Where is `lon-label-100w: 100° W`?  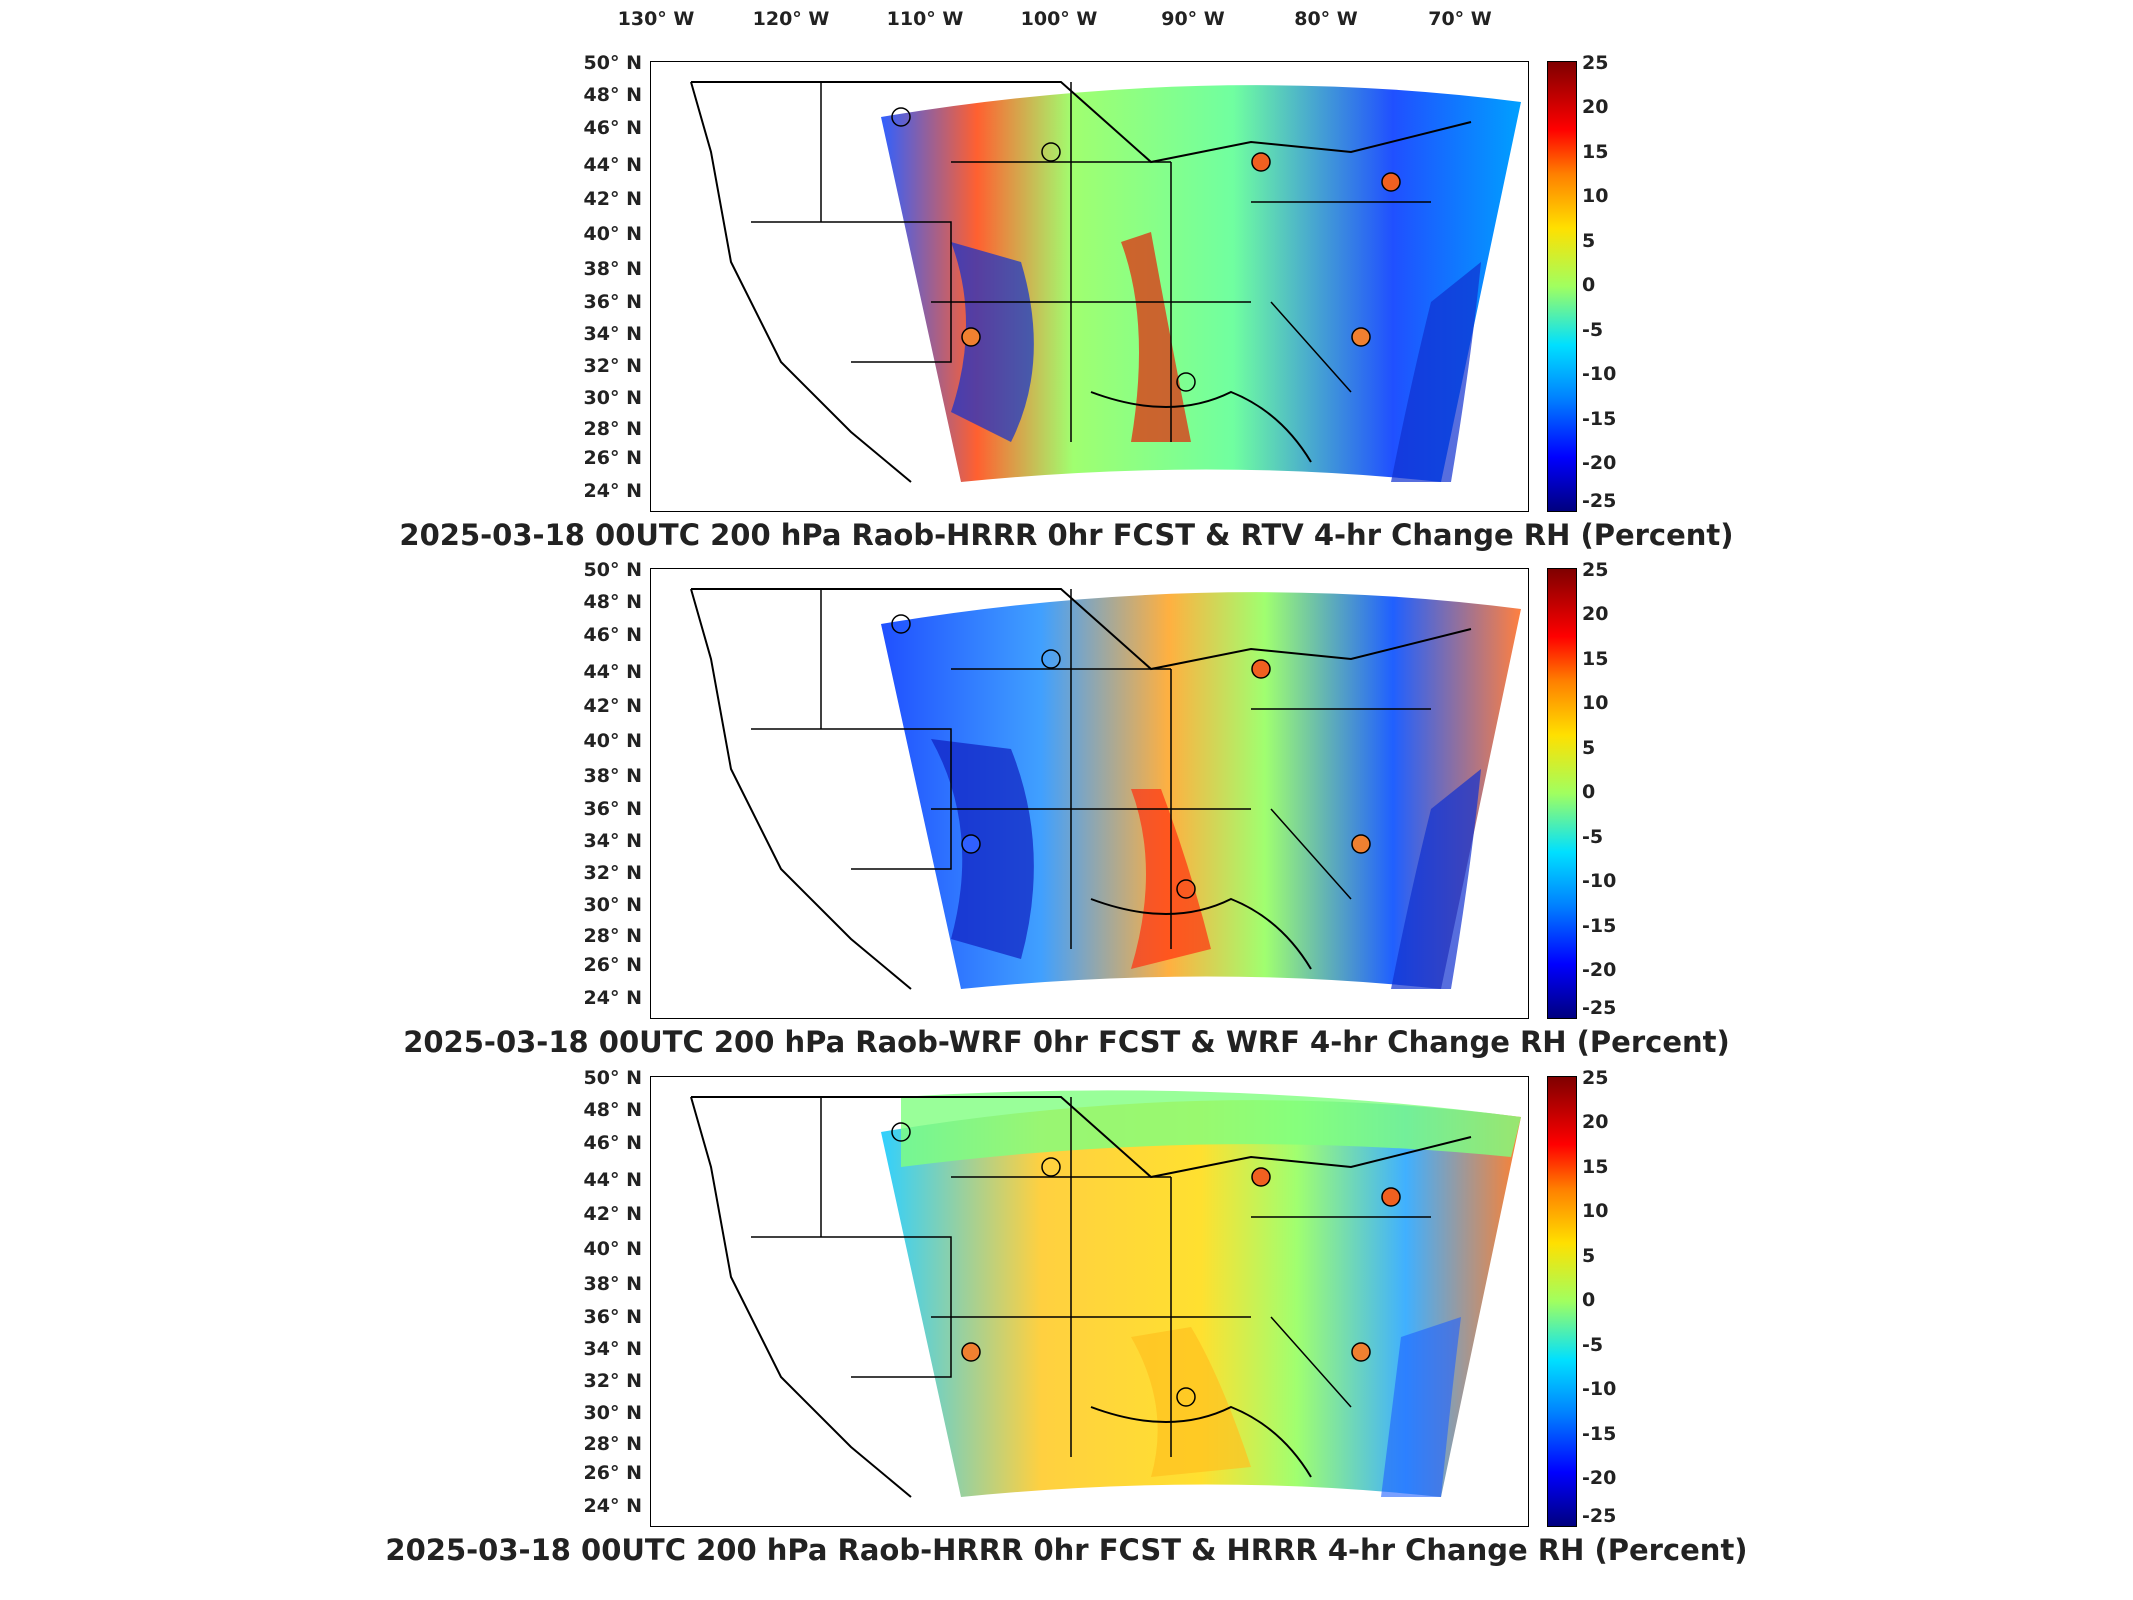
lon-label-100w: 100° W is located at coordinates (1059, 19).